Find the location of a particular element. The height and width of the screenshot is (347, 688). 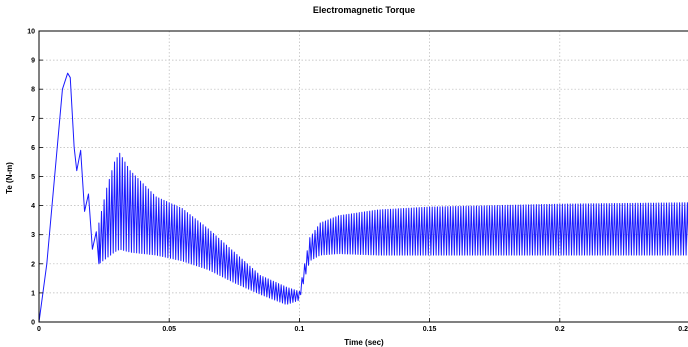

x-tick-label: 0.05 is located at coordinates (169, 329).